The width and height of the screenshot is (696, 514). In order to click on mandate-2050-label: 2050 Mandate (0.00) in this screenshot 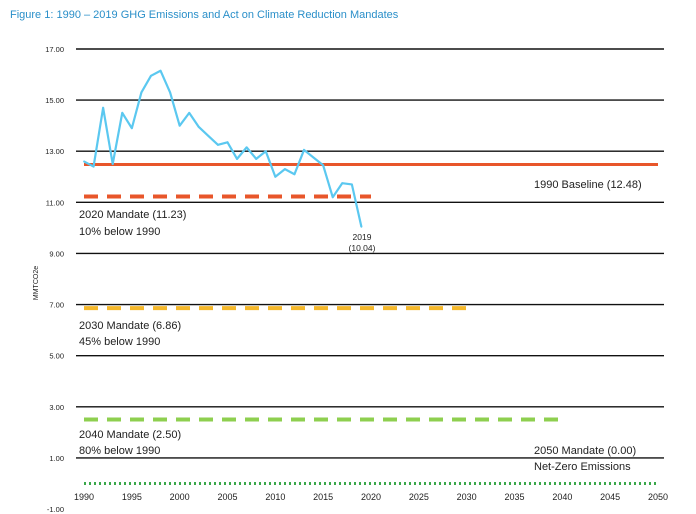, I will do `click(585, 451)`.